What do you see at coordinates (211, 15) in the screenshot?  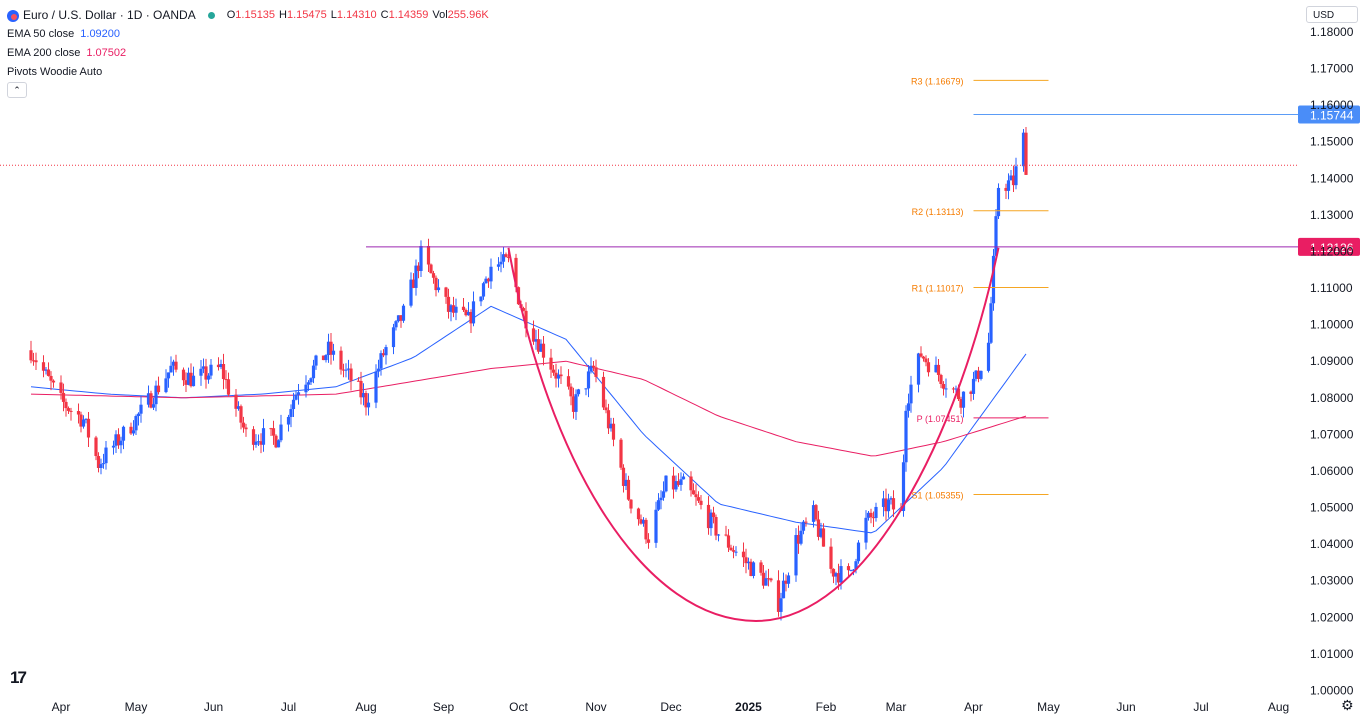 I see `market-status-icon` at bounding box center [211, 15].